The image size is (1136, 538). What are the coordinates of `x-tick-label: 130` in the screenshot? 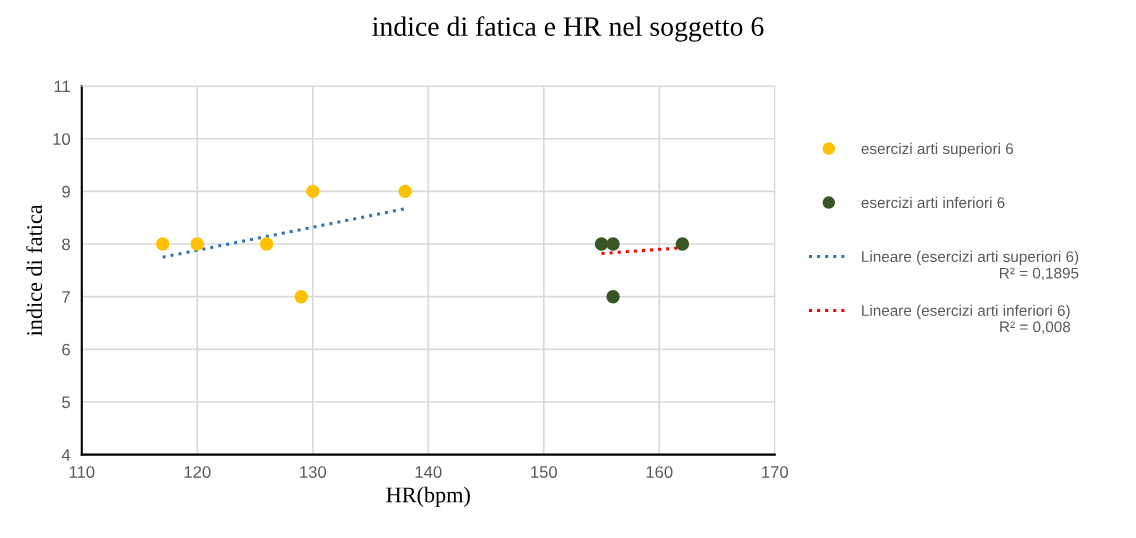 It's located at (313, 472).